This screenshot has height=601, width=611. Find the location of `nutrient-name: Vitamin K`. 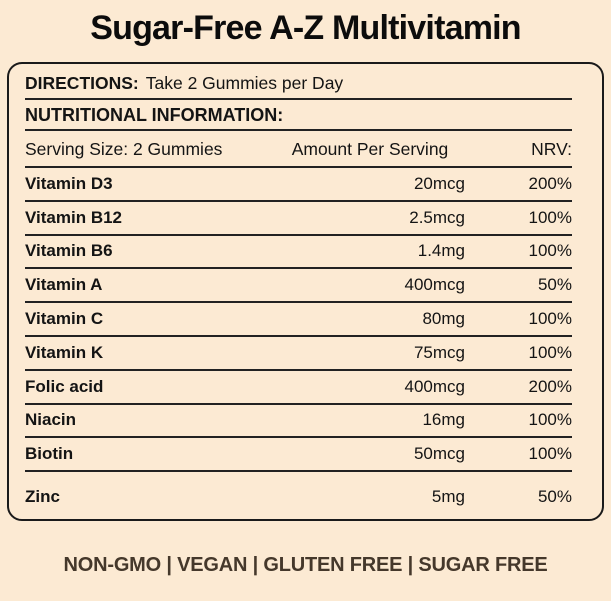

nutrient-name: Vitamin K is located at coordinates (64, 352).